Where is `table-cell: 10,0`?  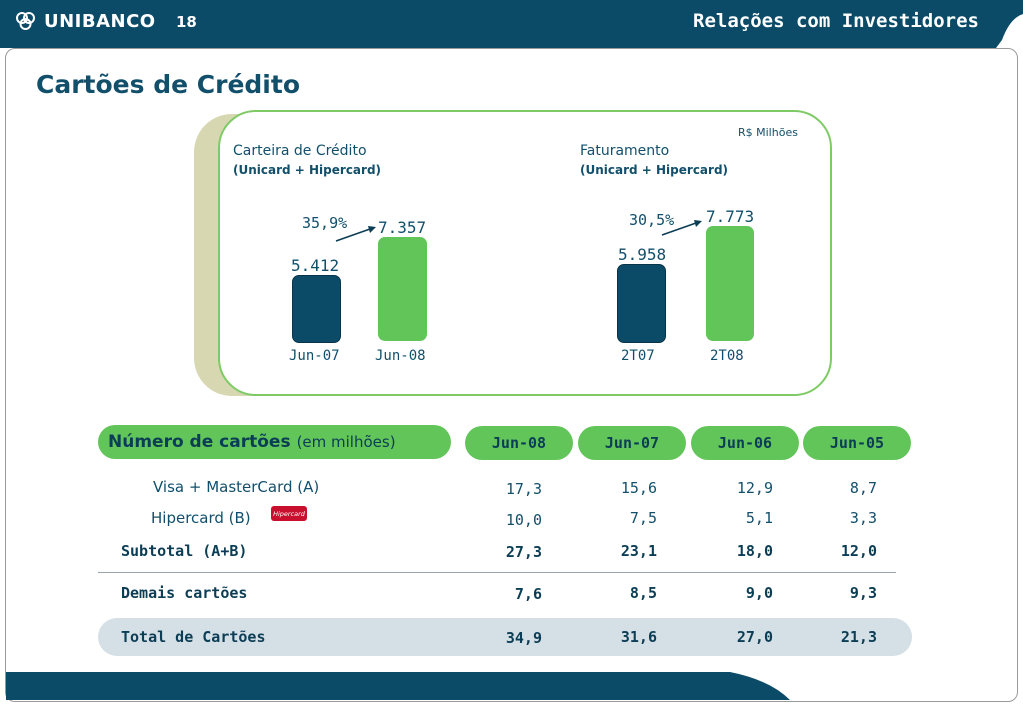
table-cell: 10,0 is located at coordinates (523, 520).